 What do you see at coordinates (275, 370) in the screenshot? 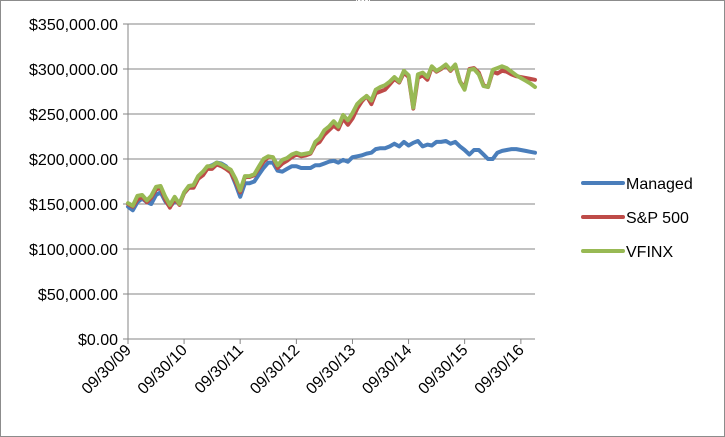
I see `x-tick-label: 09/30/12` at bounding box center [275, 370].